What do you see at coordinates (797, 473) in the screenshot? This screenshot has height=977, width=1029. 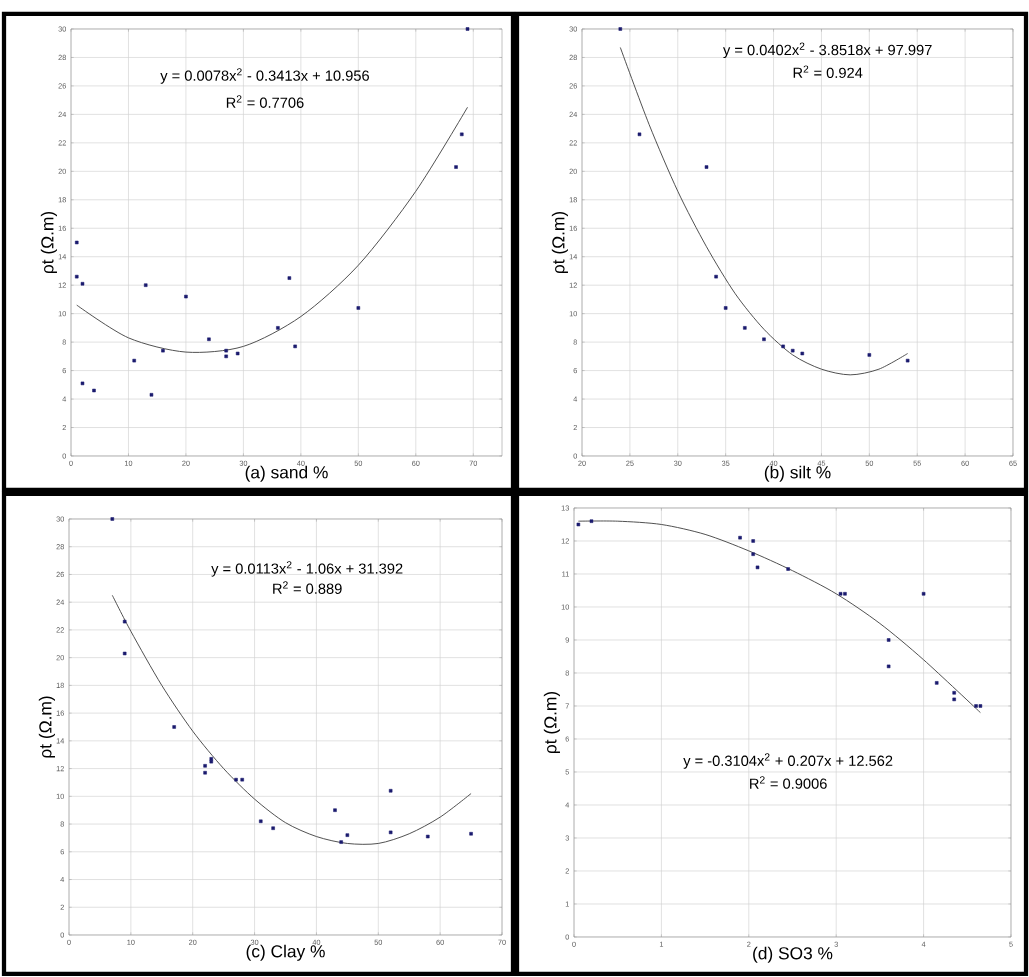 I see `x-axis-title: (b) silt %` at bounding box center [797, 473].